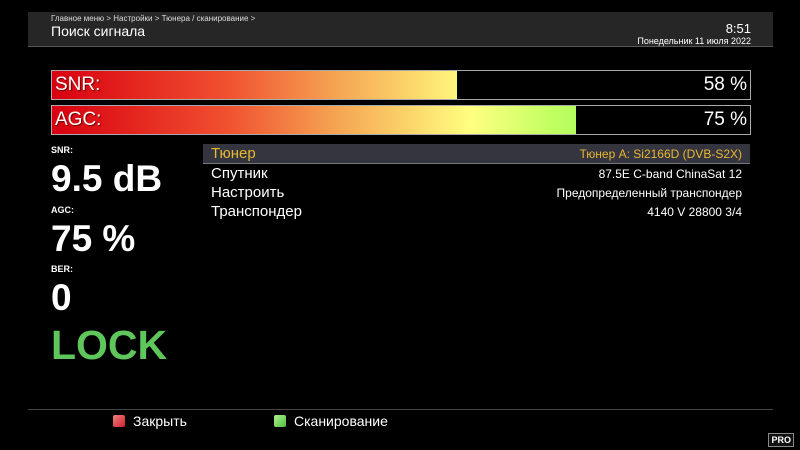 The height and width of the screenshot is (450, 800). What do you see at coordinates (78, 119) in the screenshot?
I see `agc-bar-label: AGC:` at bounding box center [78, 119].